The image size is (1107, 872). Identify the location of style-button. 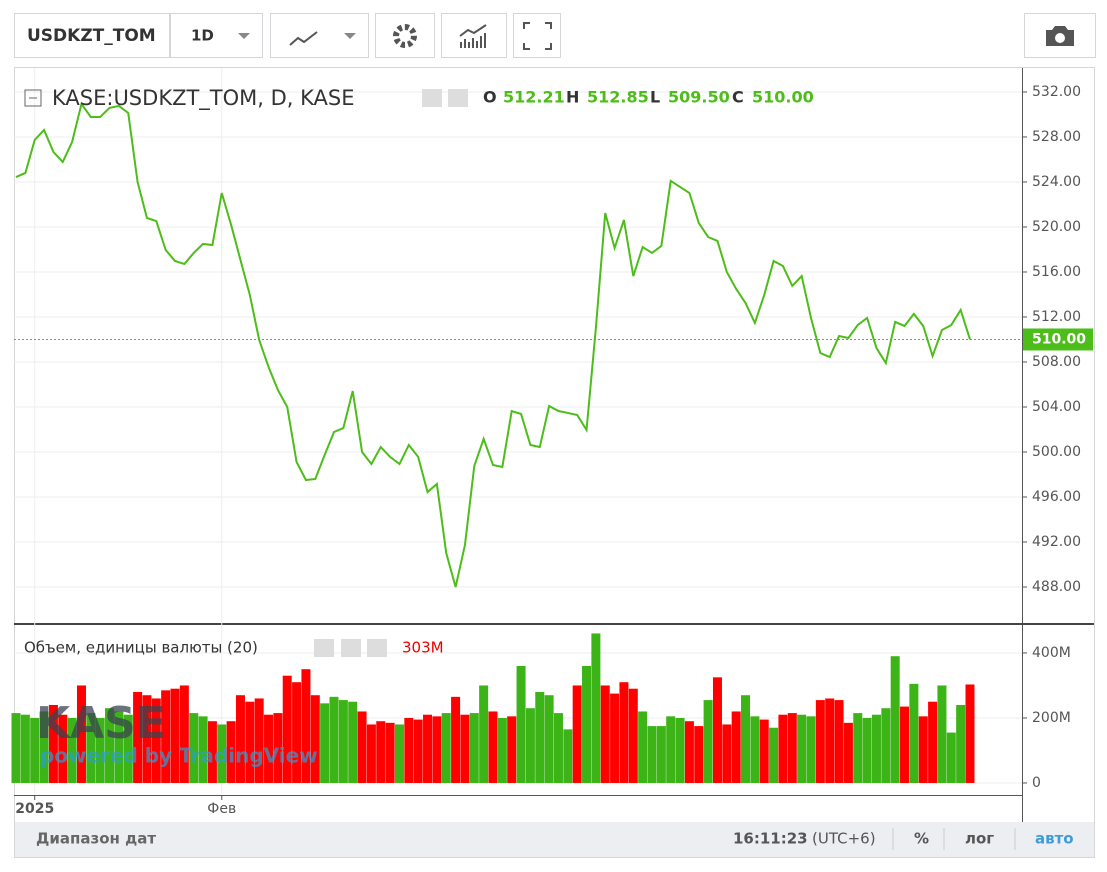
(319, 35).